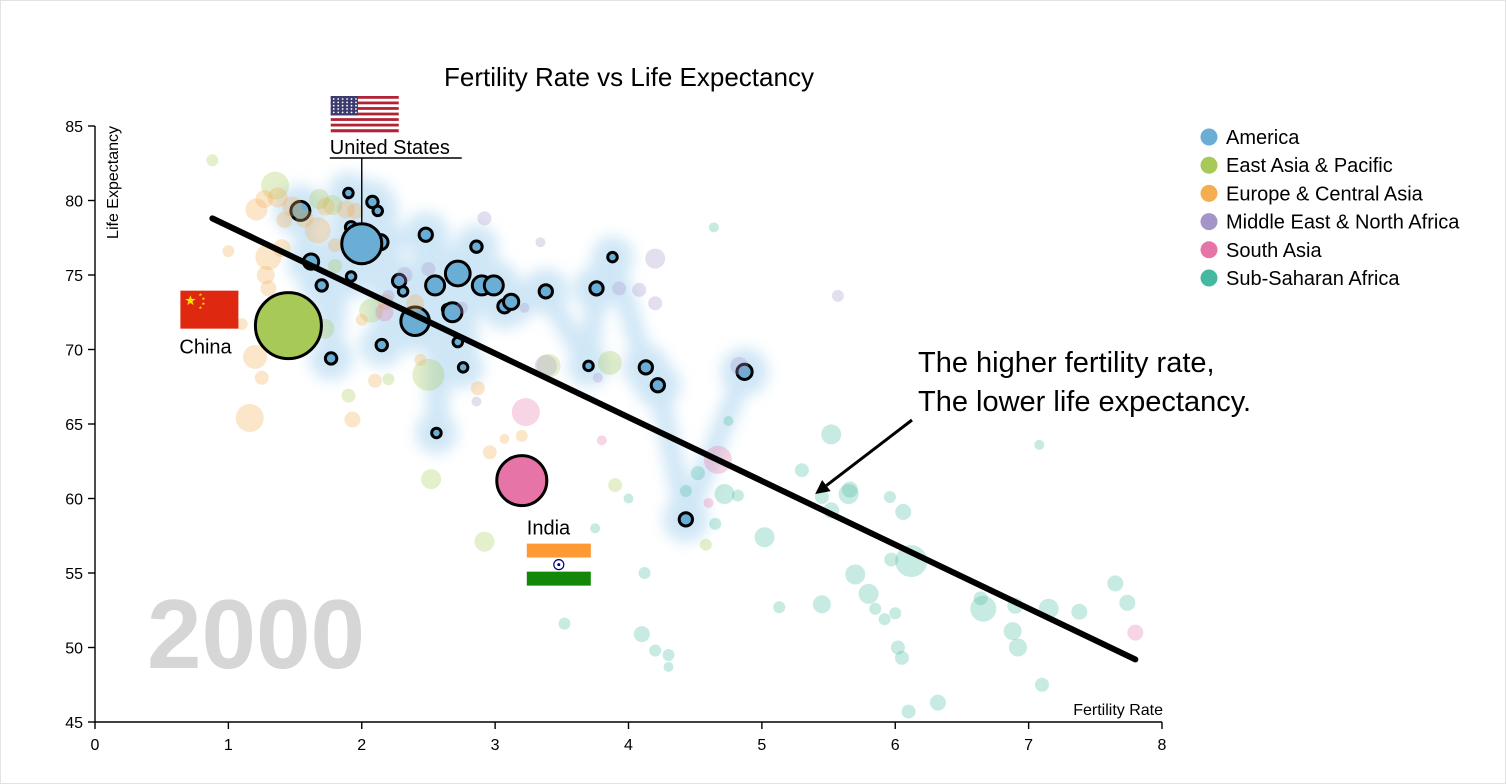 Image resolution: width=1506 pixels, height=784 pixels. I want to click on y-tick: 85, so click(80, 127).